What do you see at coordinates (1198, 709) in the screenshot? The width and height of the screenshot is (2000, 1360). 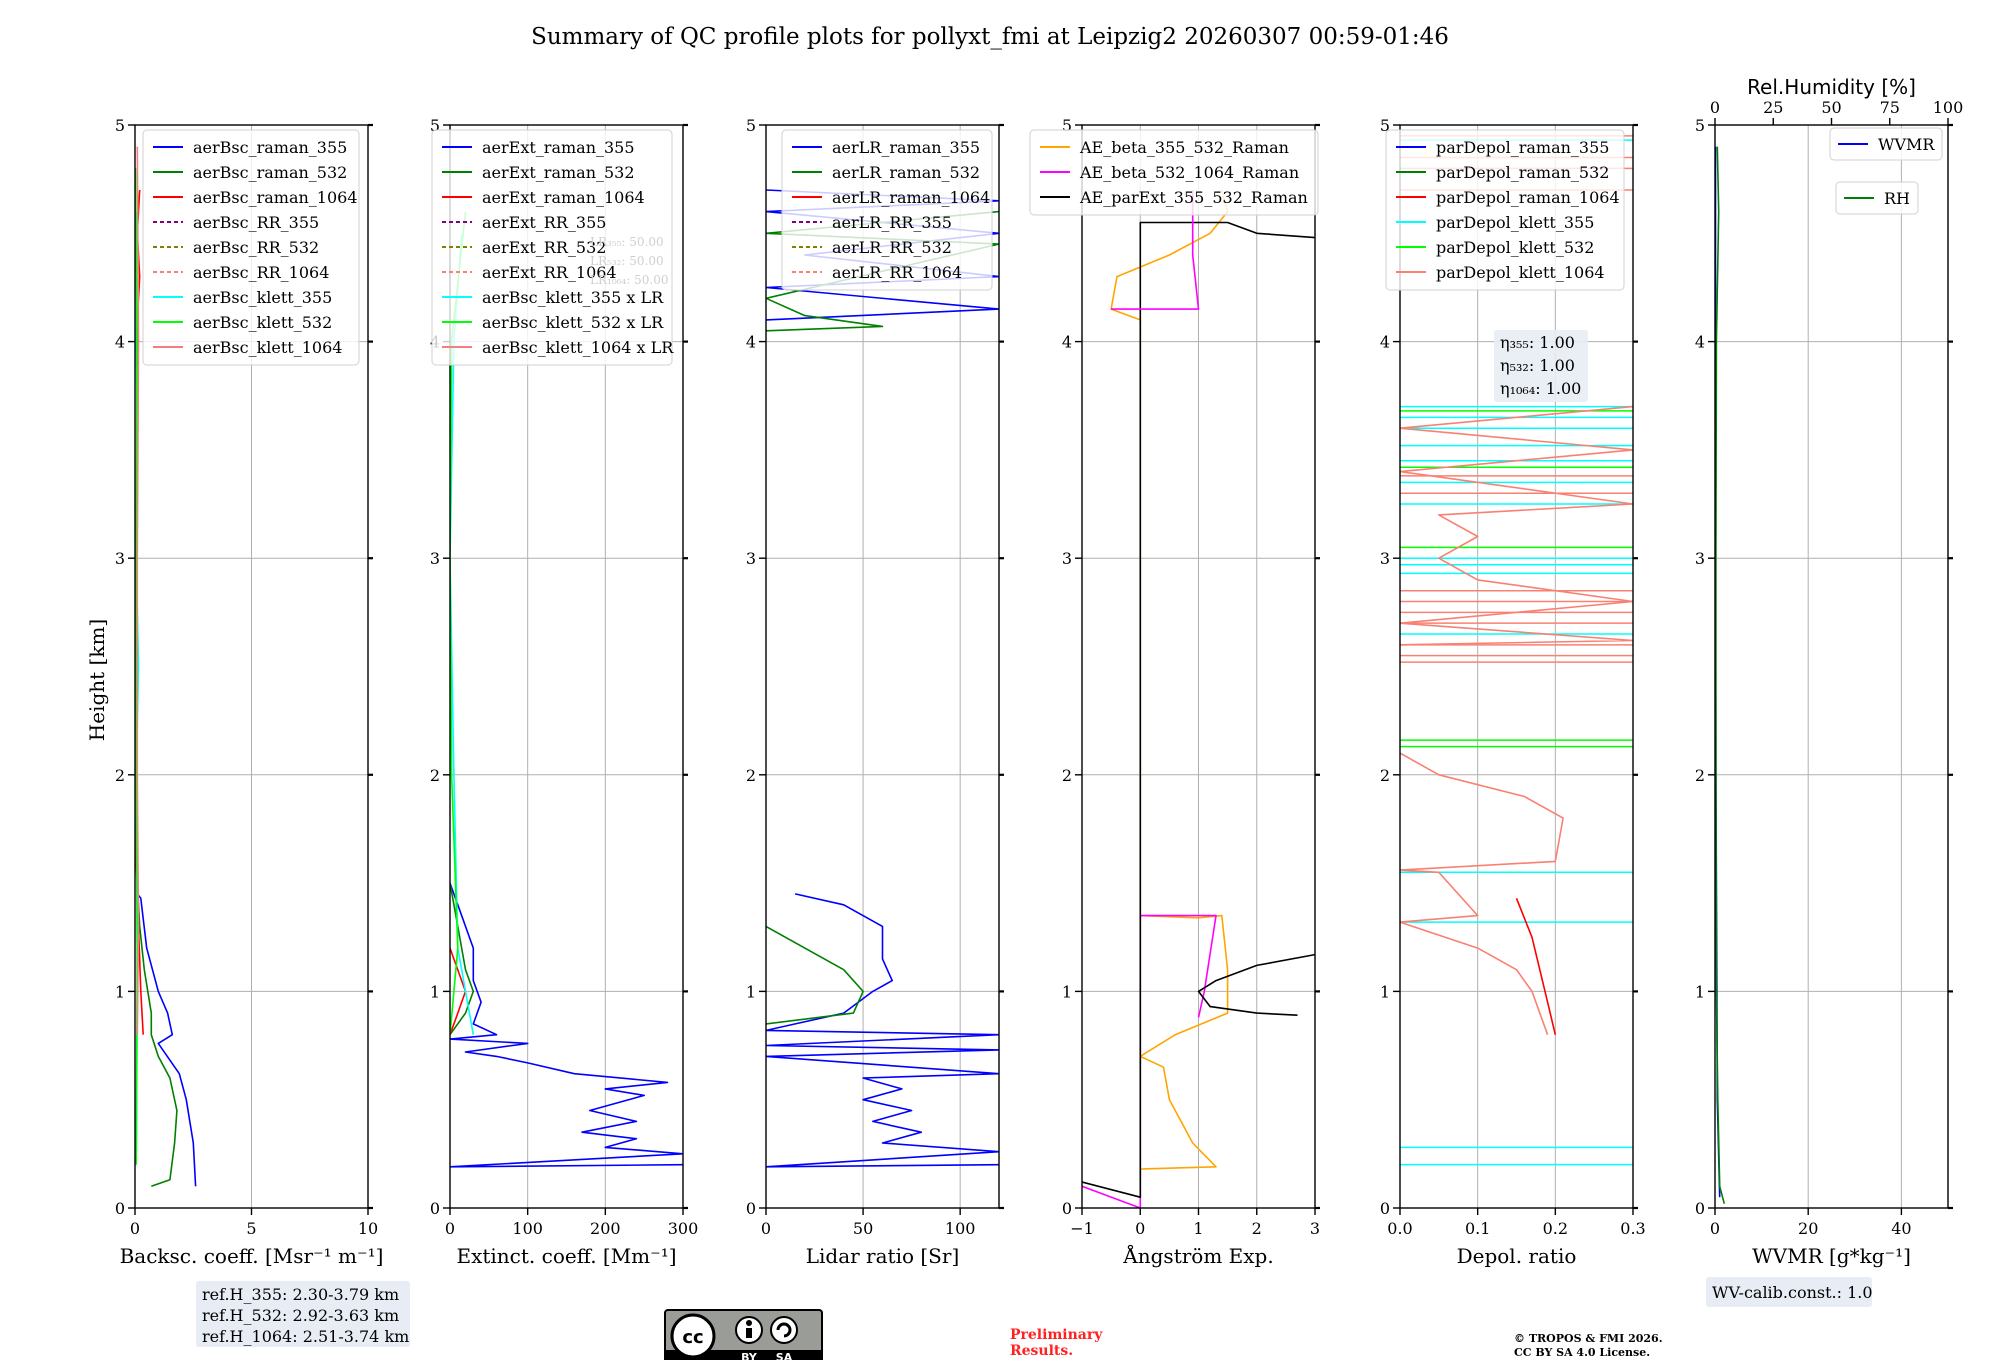 I see `series-AE_parExt_355_532_Raman` at bounding box center [1198, 709].